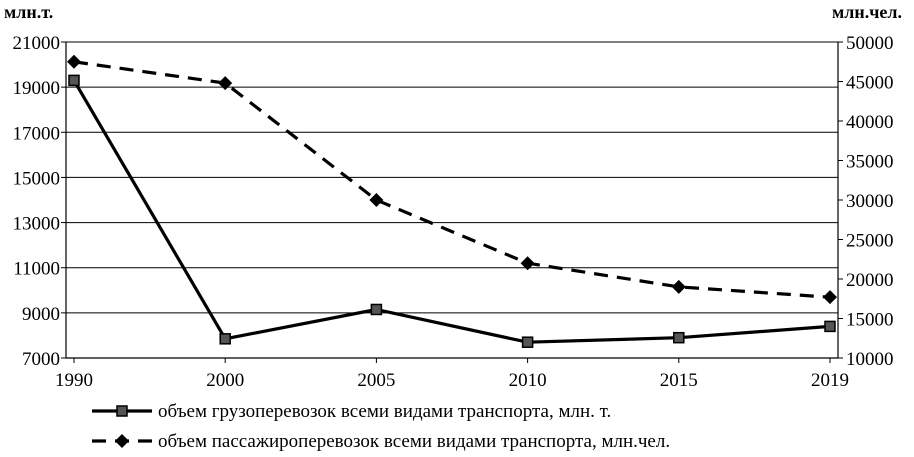 The height and width of the screenshot is (457, 914). What do you see at coordinates (870, 43) in the screenshot?
I see `right-tick-label: 50000` at bounding box center [870, 43].